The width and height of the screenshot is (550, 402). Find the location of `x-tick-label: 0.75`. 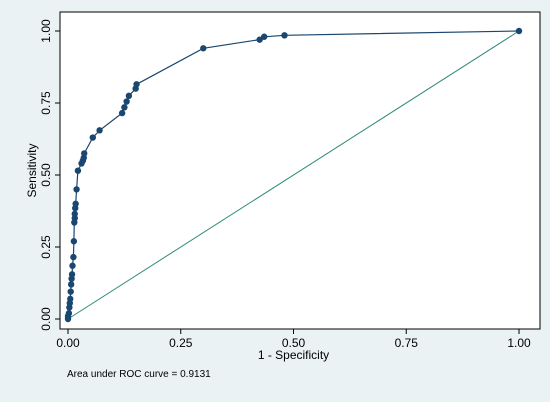

x-tick-label: 0.75 is located at coordinates (407, 343).